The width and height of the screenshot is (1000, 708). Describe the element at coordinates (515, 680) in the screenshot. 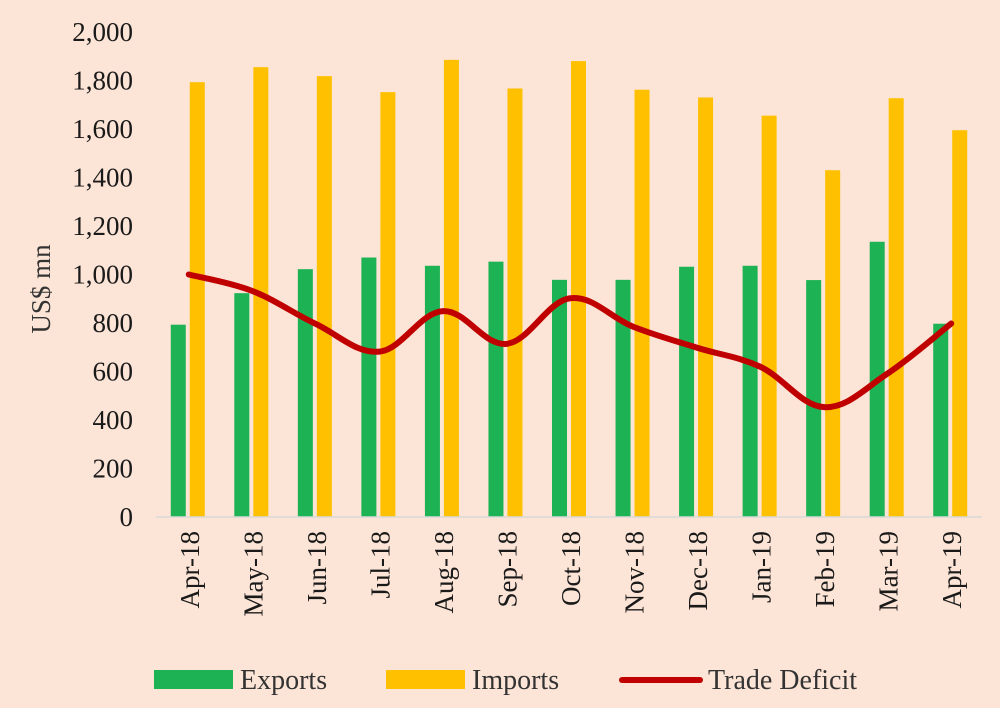

I see `legend-label-imports: Imports` at that location.